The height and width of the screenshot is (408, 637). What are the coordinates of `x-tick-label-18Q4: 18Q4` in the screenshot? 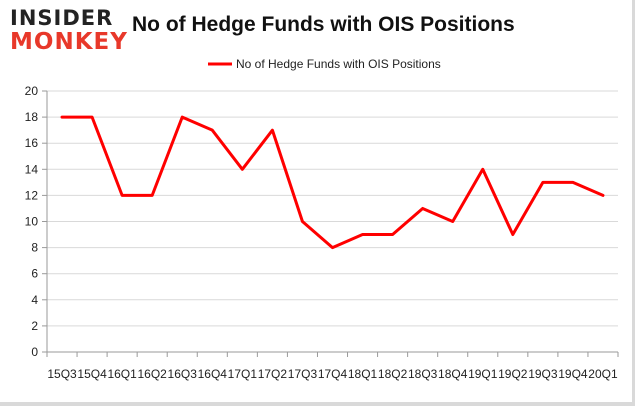 It's located at (453, 374).